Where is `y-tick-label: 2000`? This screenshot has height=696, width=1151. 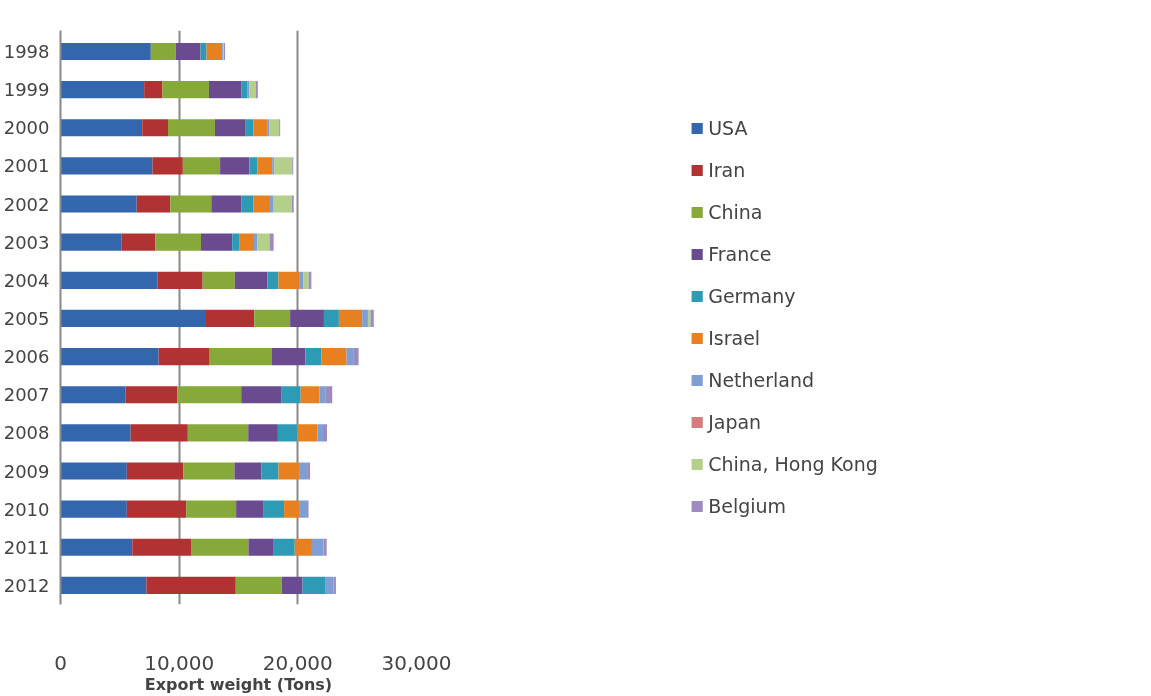 y-tick-label: 2000 is located at coordinates (26, 128).